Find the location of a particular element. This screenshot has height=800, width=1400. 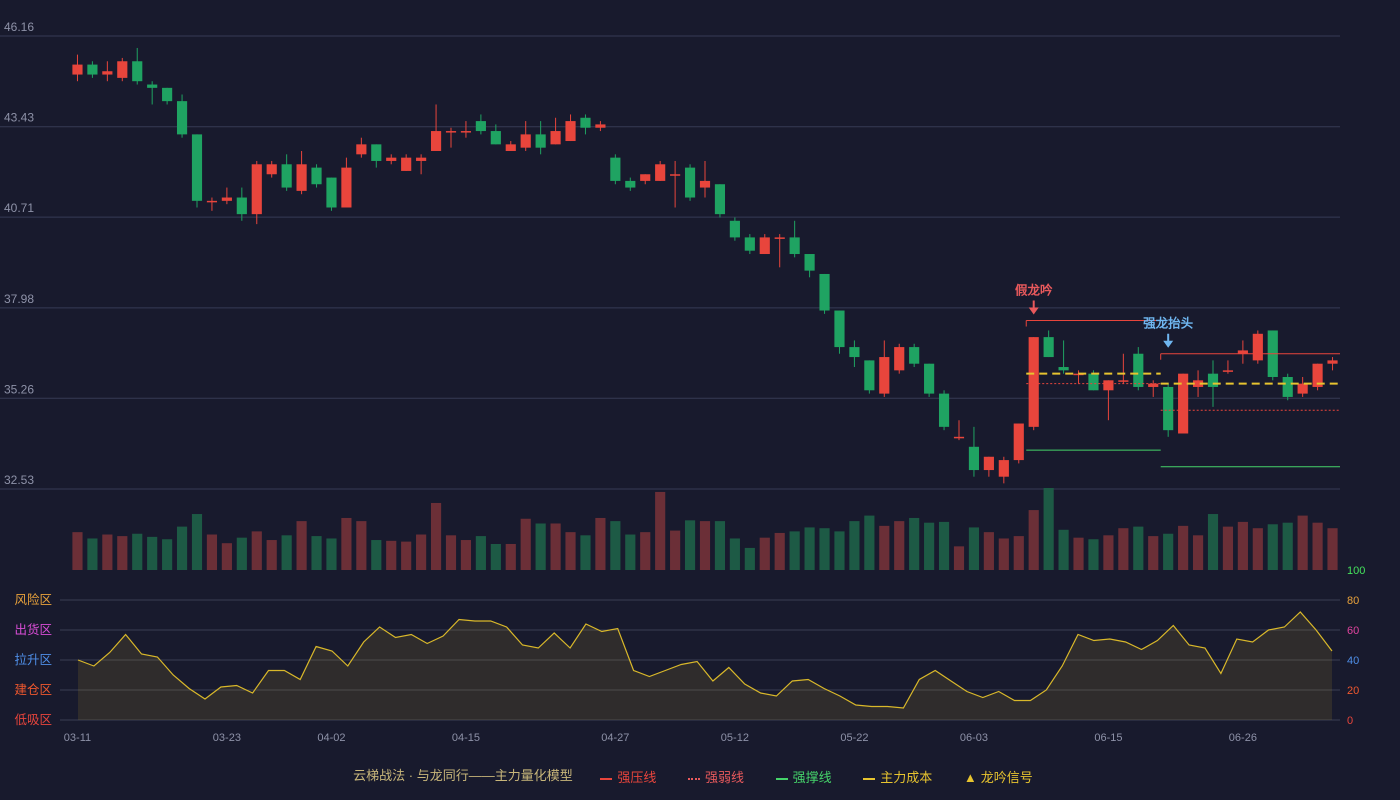

indicator-zone-label: 拉升区 is located at coordinates (33, 659).